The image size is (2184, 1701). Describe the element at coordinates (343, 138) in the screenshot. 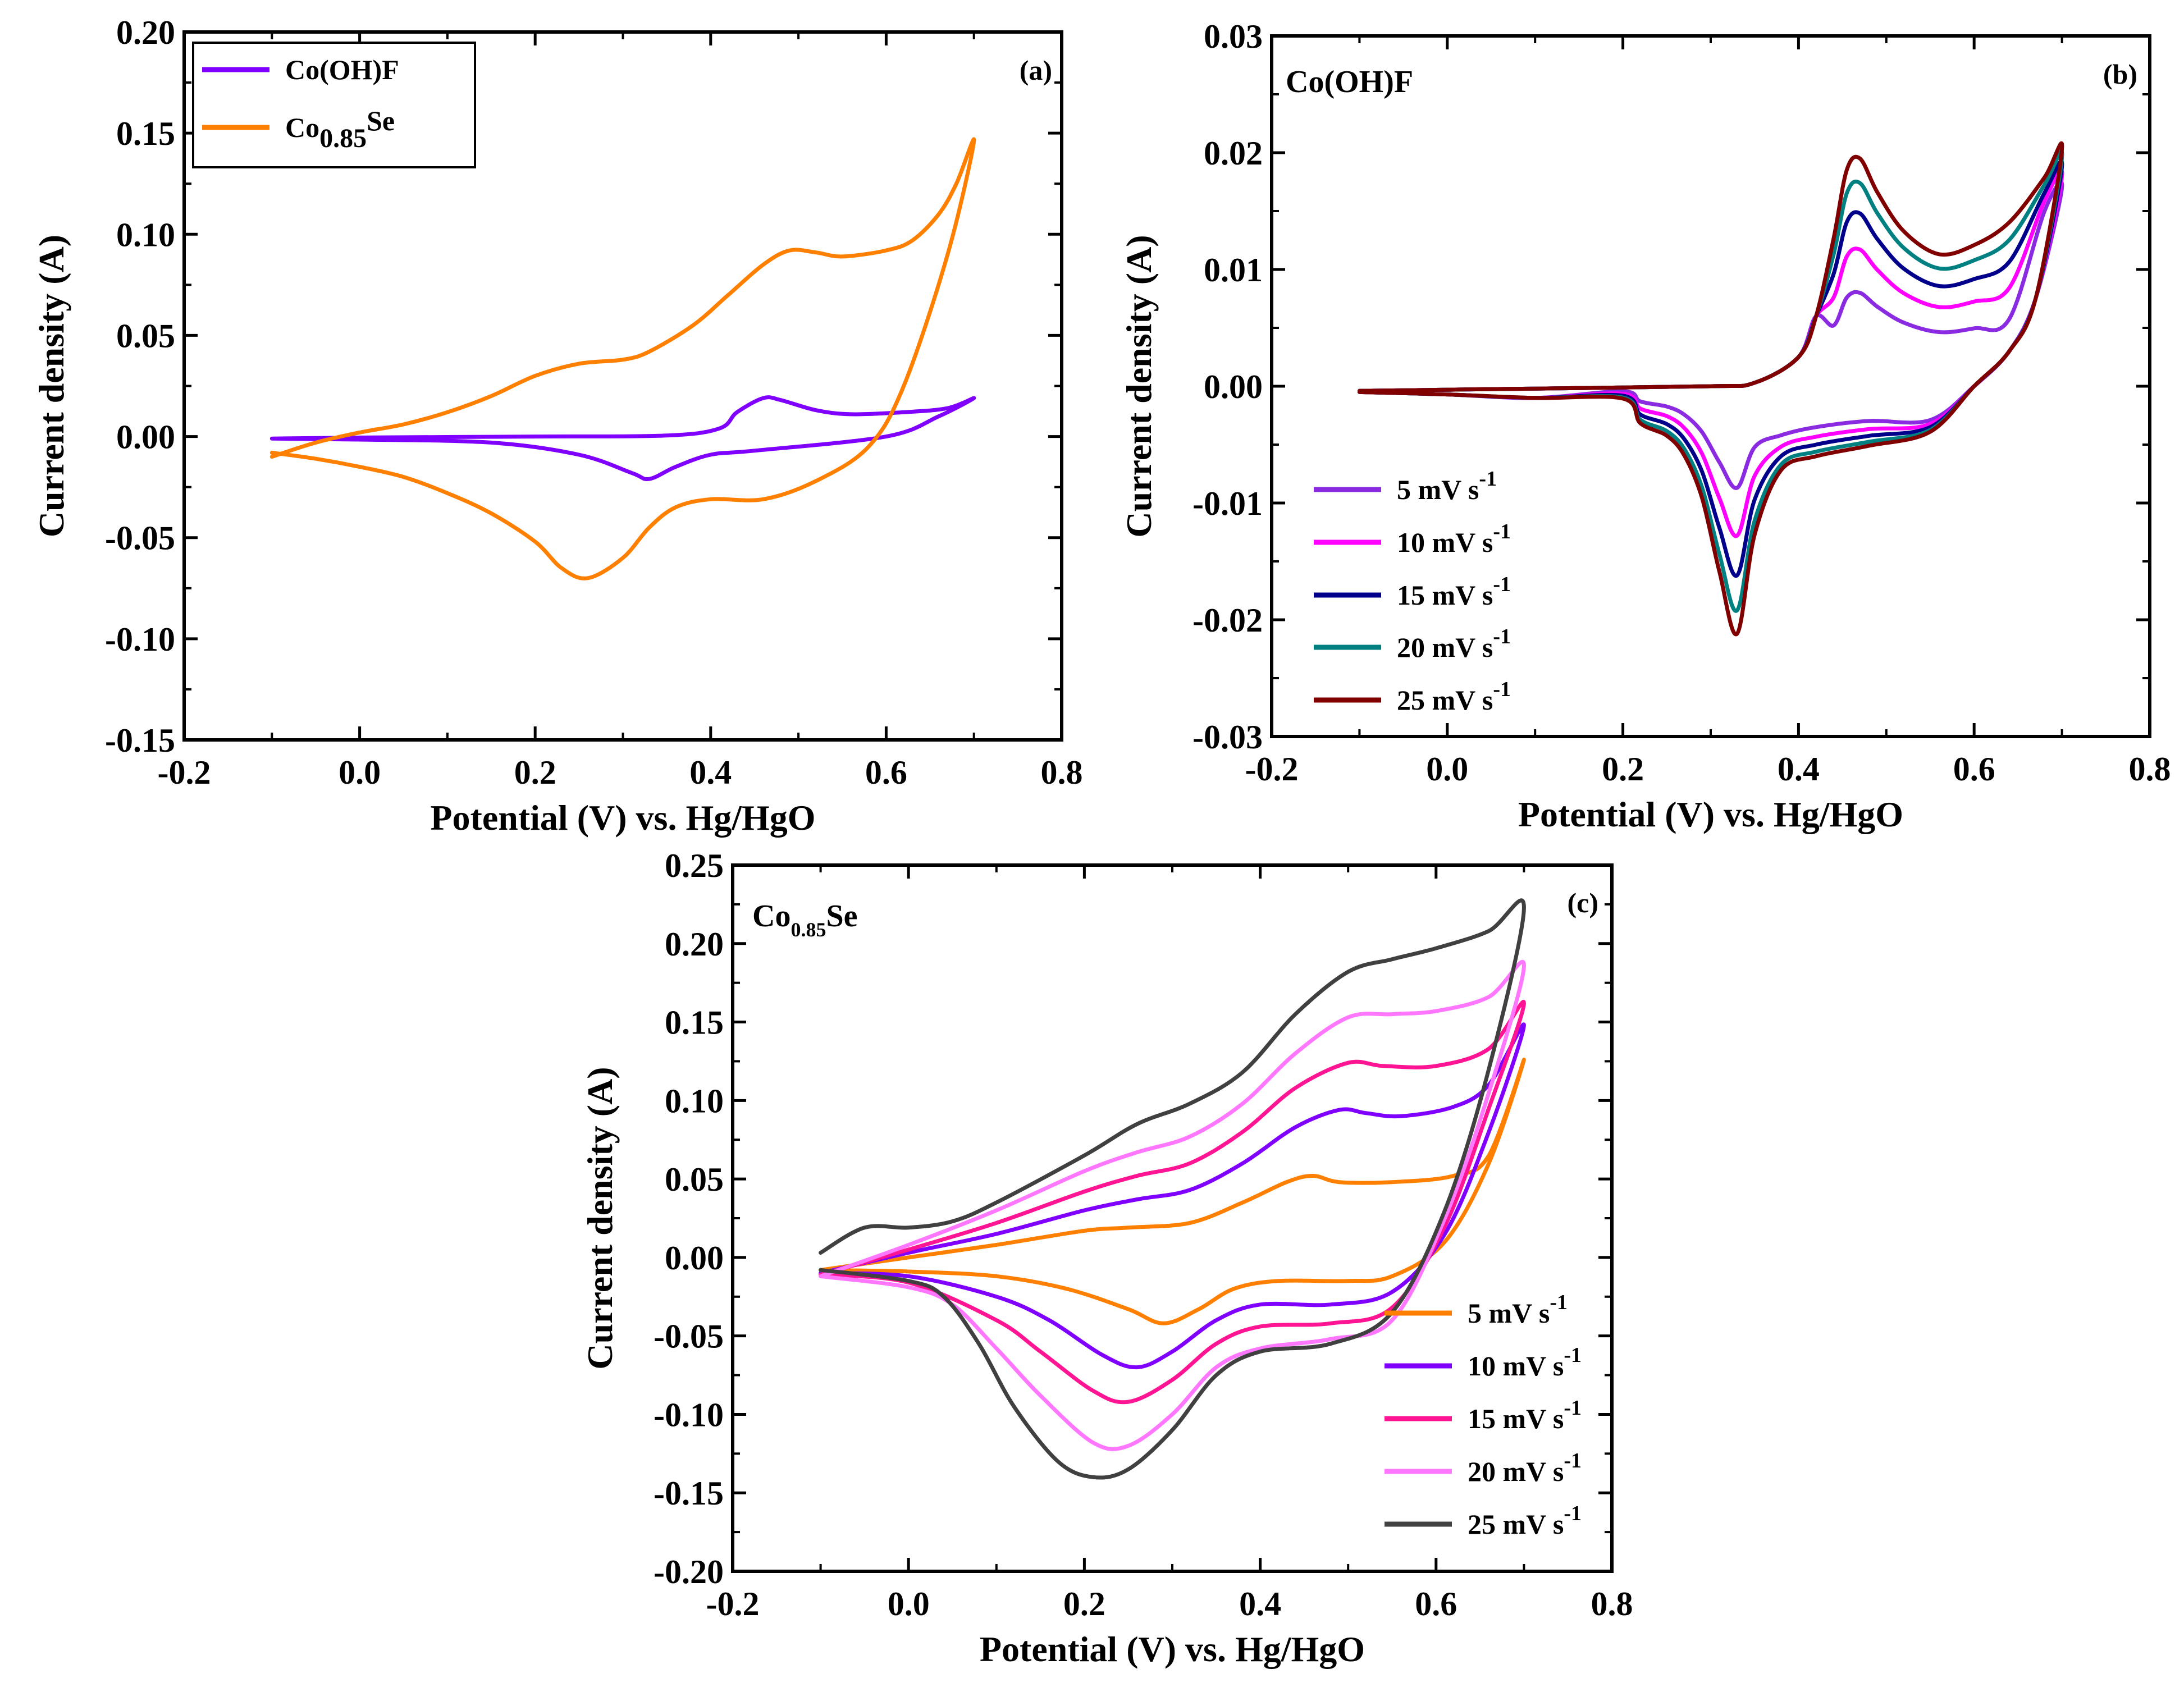

I see `legend-label-sub: 0.85` at that location.